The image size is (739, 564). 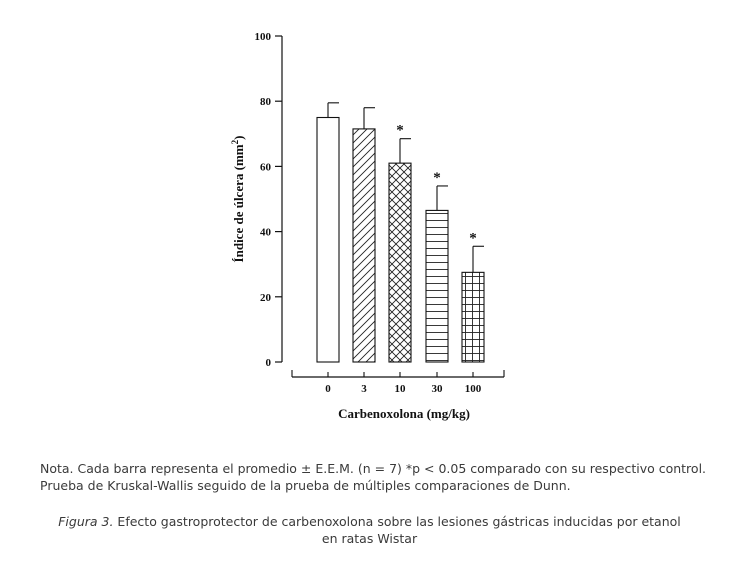 What do you see at coordinates (268, 200) in the screenshot?
I see `y-ticks: 0 20 40 60 80 100` at bounding box center [268, 200].